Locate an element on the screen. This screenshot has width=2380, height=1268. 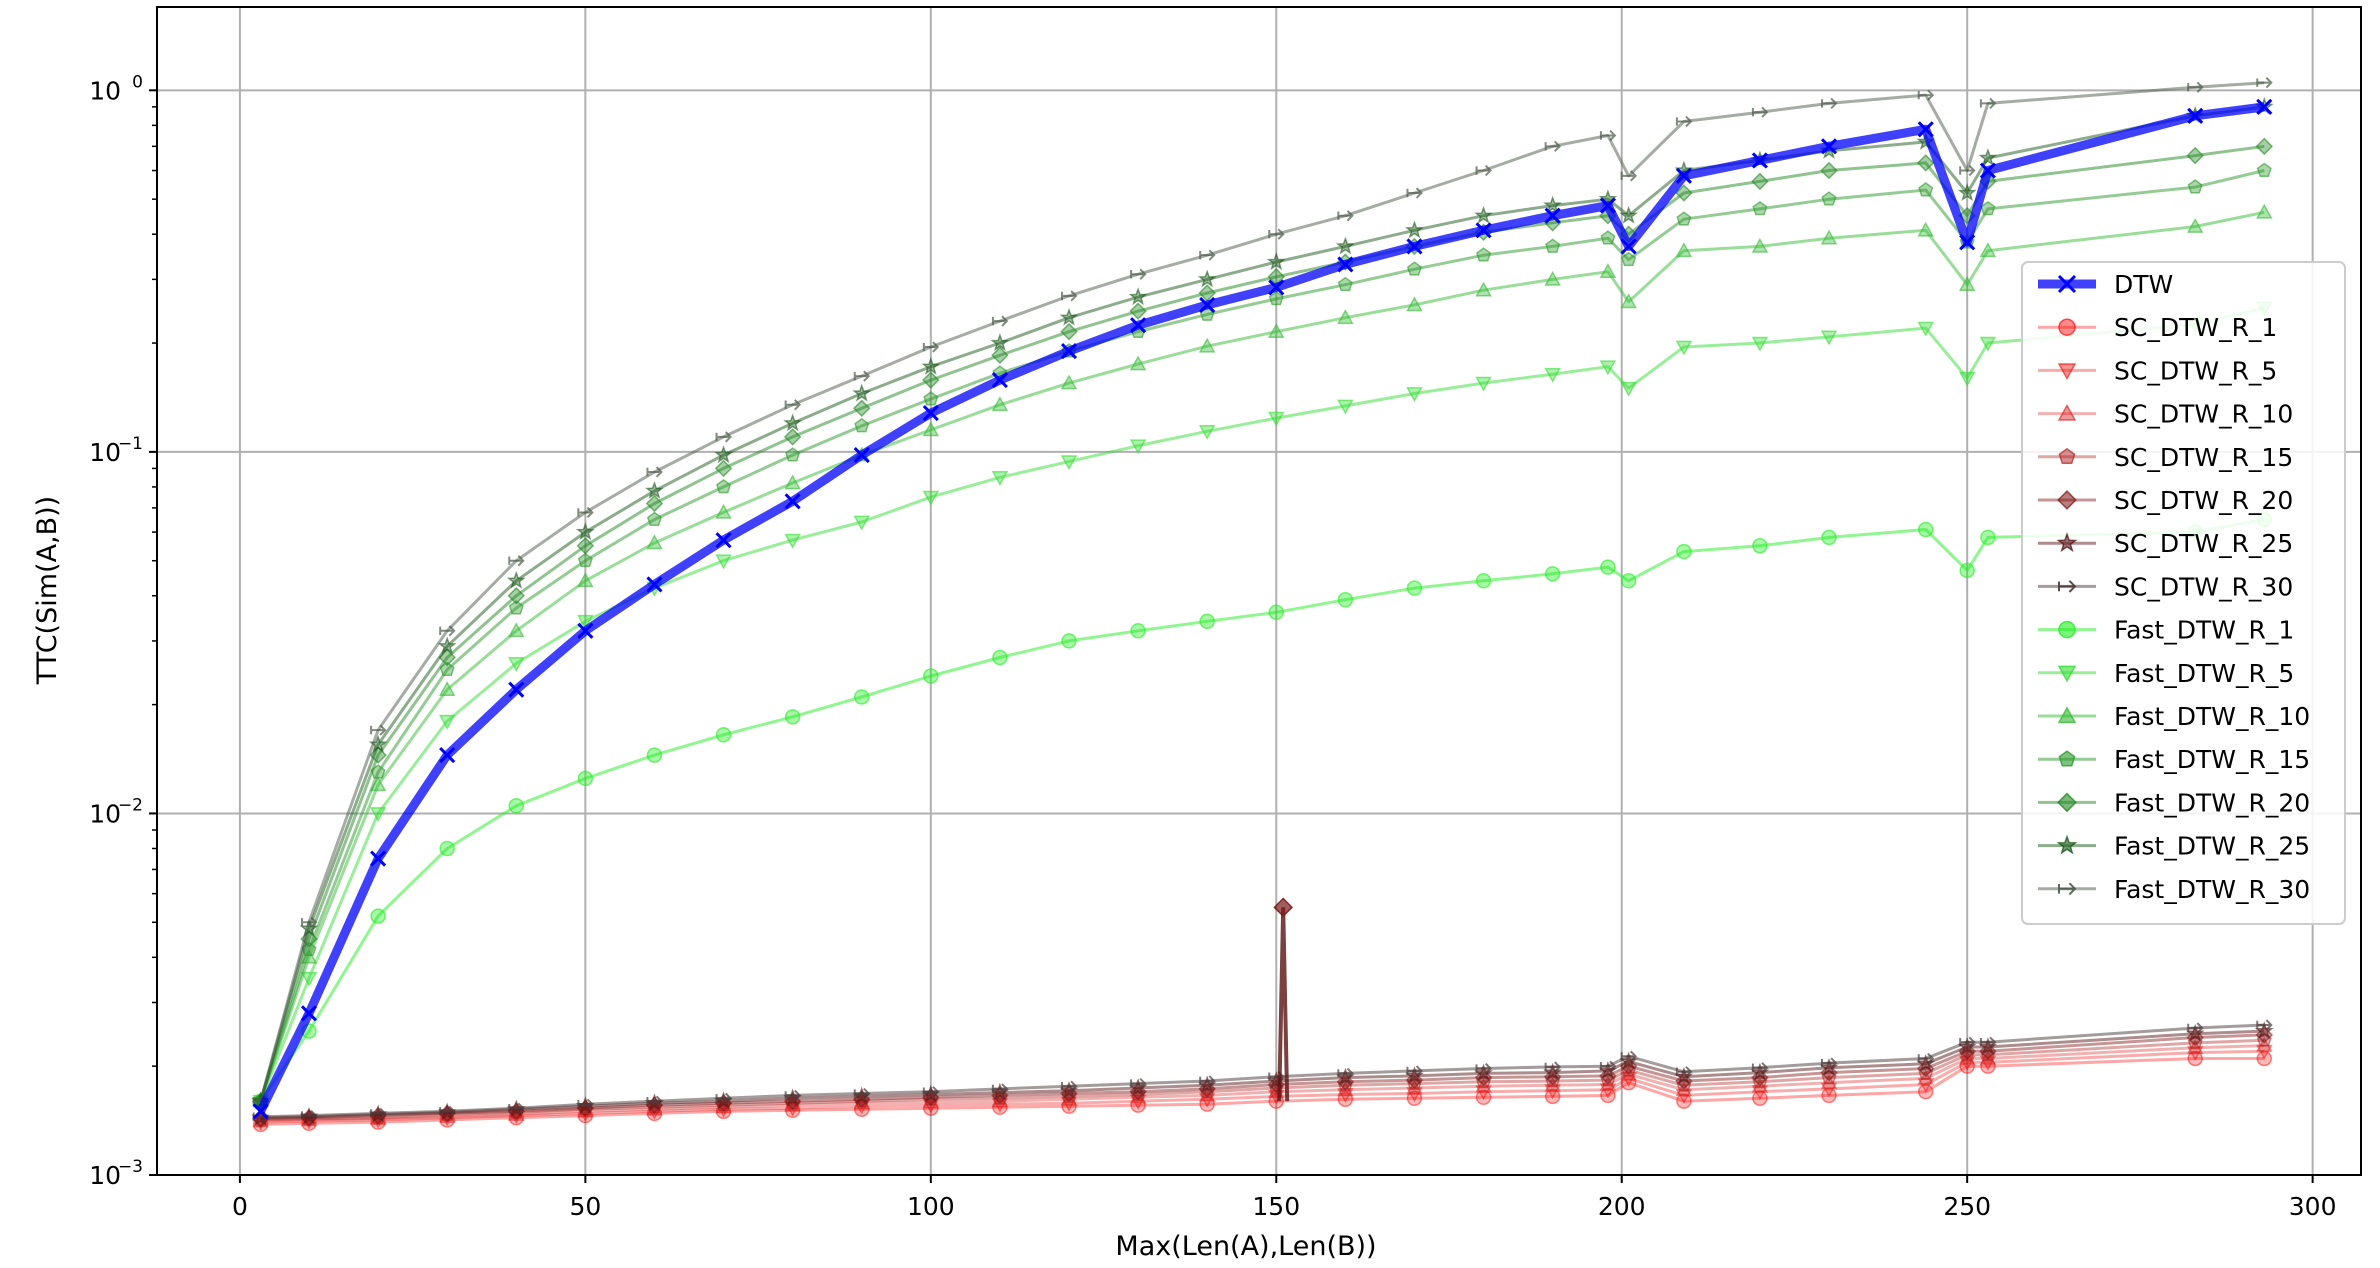
legend-item: Fast_DTW_R_30 is located at coordinates (2174, 889).